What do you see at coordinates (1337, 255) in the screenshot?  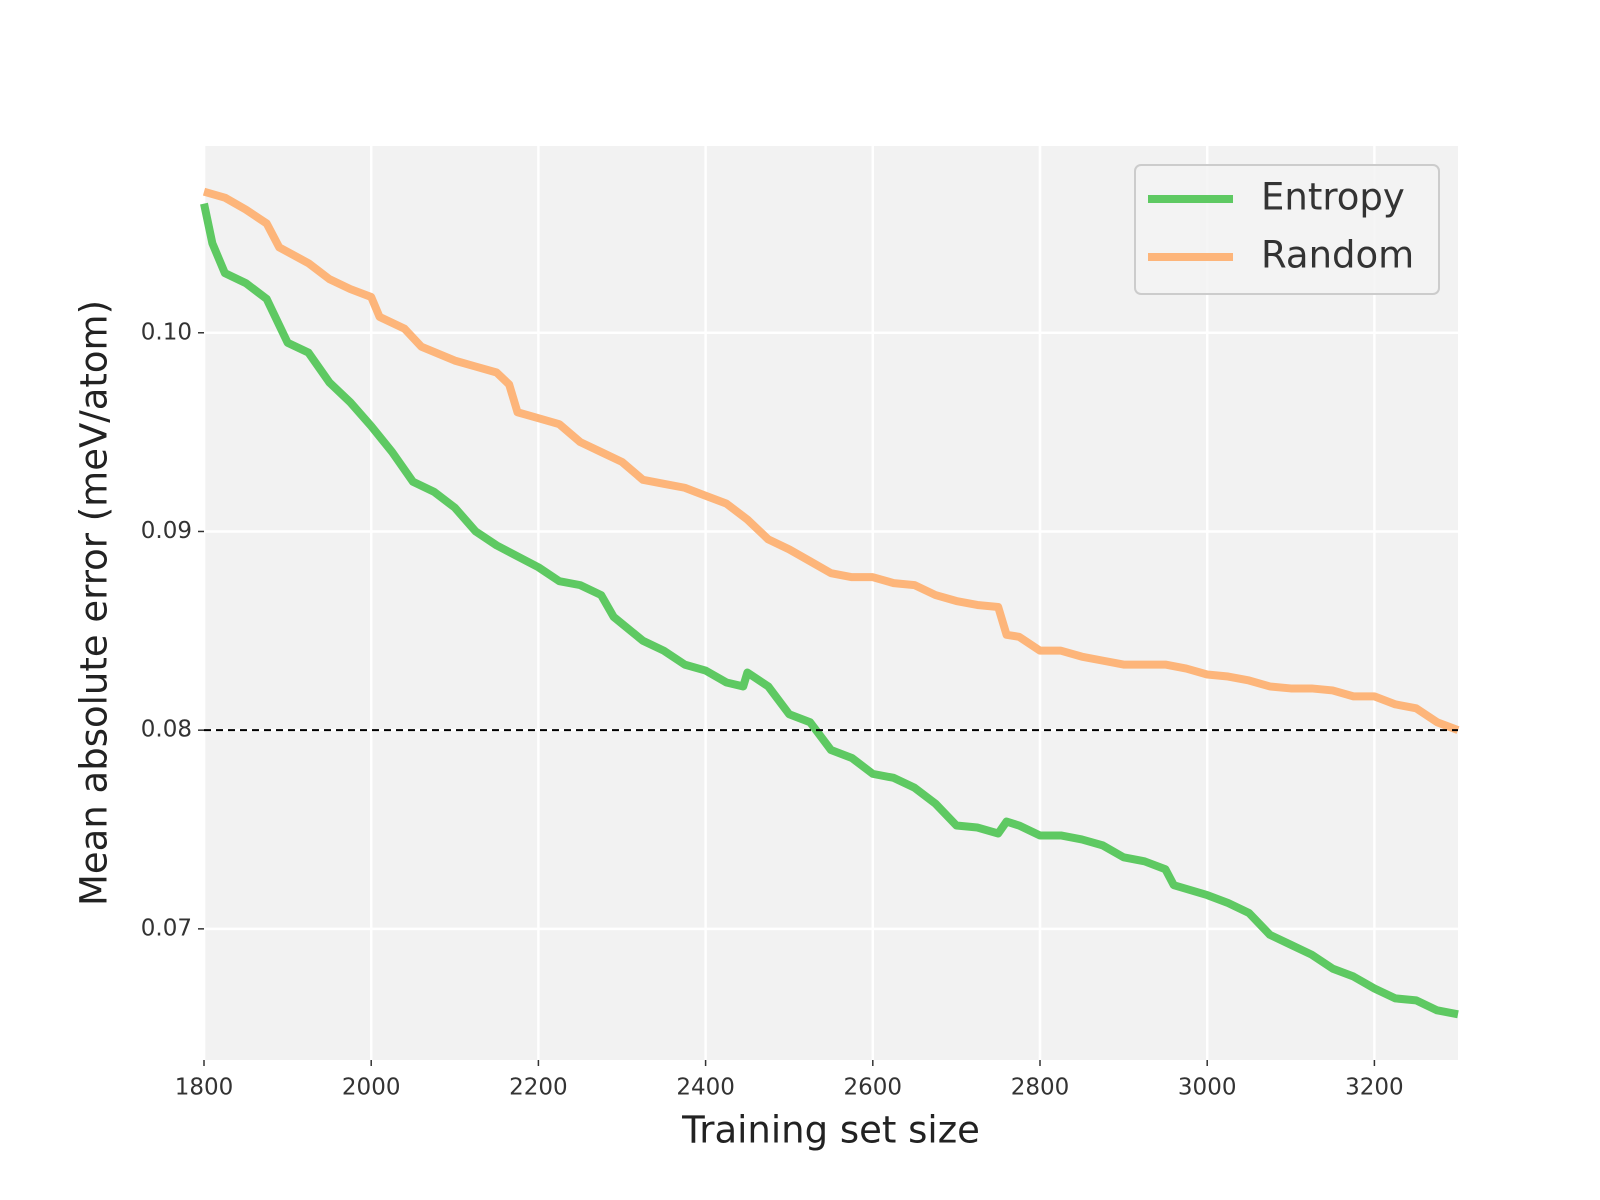 I see `legend-label: Random` at bounding box center [1337, 255].